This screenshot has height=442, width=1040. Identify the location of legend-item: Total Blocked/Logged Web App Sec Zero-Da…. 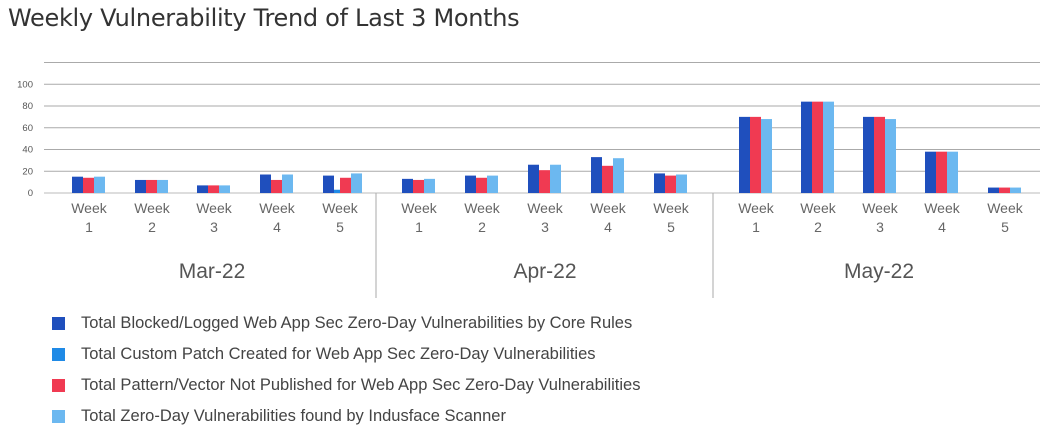
(346, 323).